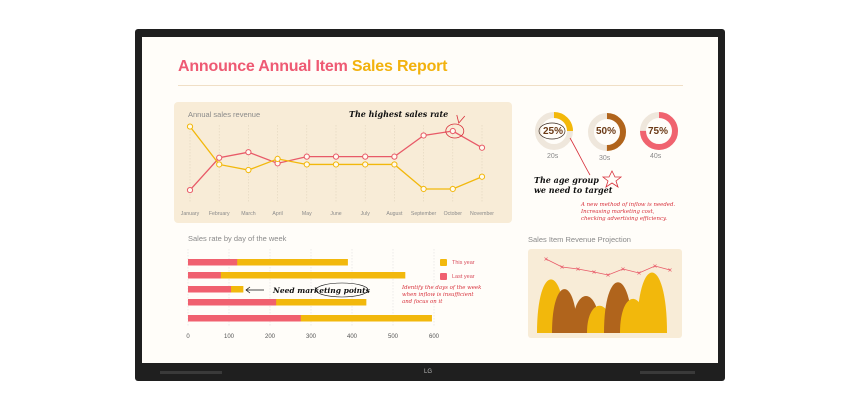 The height and width of the screenshot is (410, 860). What do you see at coordinates (190, 214) in the screenshot?
I see `annual-month-label: January` at bounding box center [190, 214].